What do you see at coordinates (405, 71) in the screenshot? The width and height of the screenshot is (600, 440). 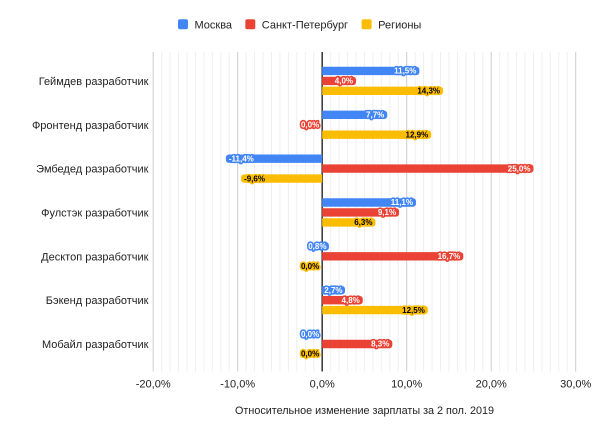 I see `svg-text: 11,5%` at bounding box center [405, 71].